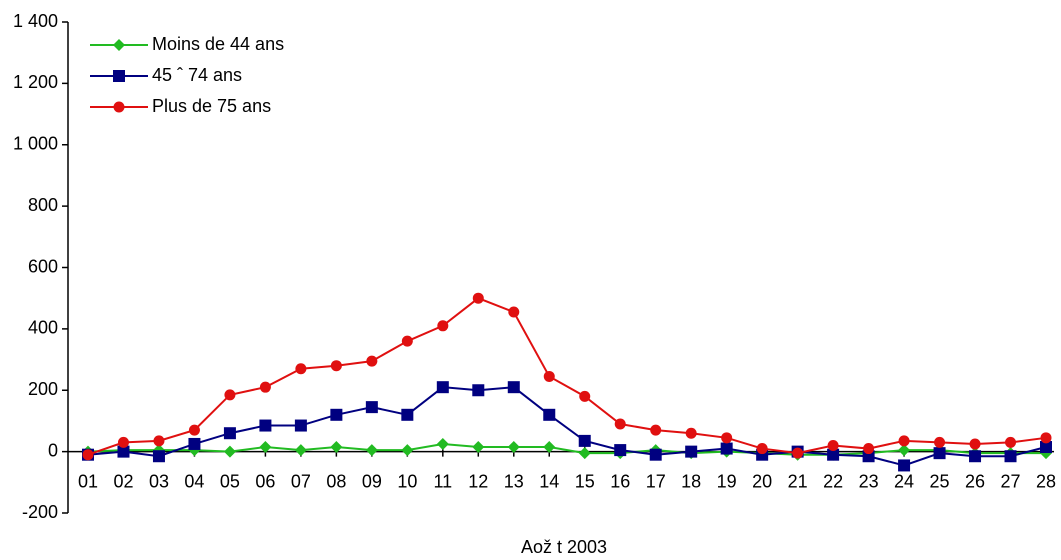 The width and height of the screenshot is (1061, 560). Describe the element at coordinates (442, 481) in the screenshot. I see `x-tick-label: 11` at that location.